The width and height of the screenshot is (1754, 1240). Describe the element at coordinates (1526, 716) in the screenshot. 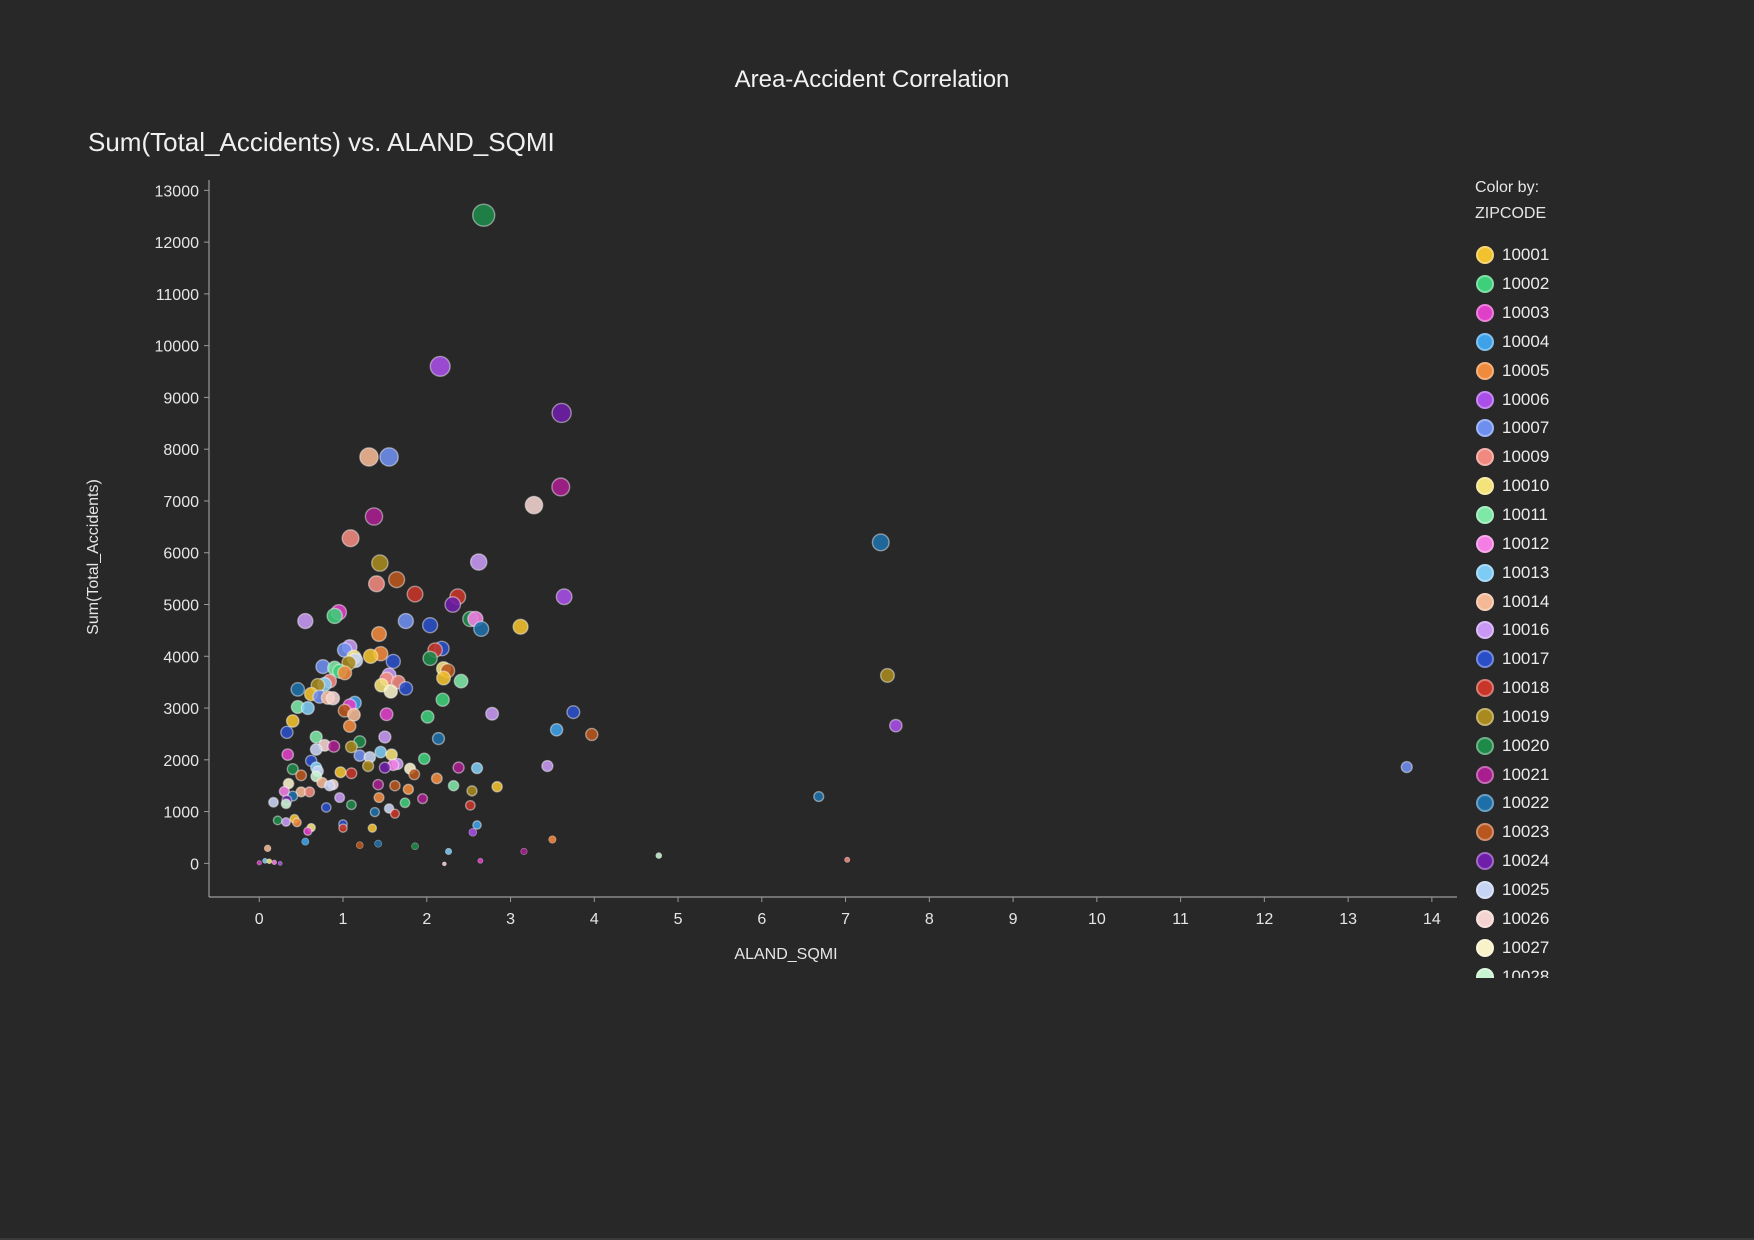

I see `legend-label: 10019` at that location.